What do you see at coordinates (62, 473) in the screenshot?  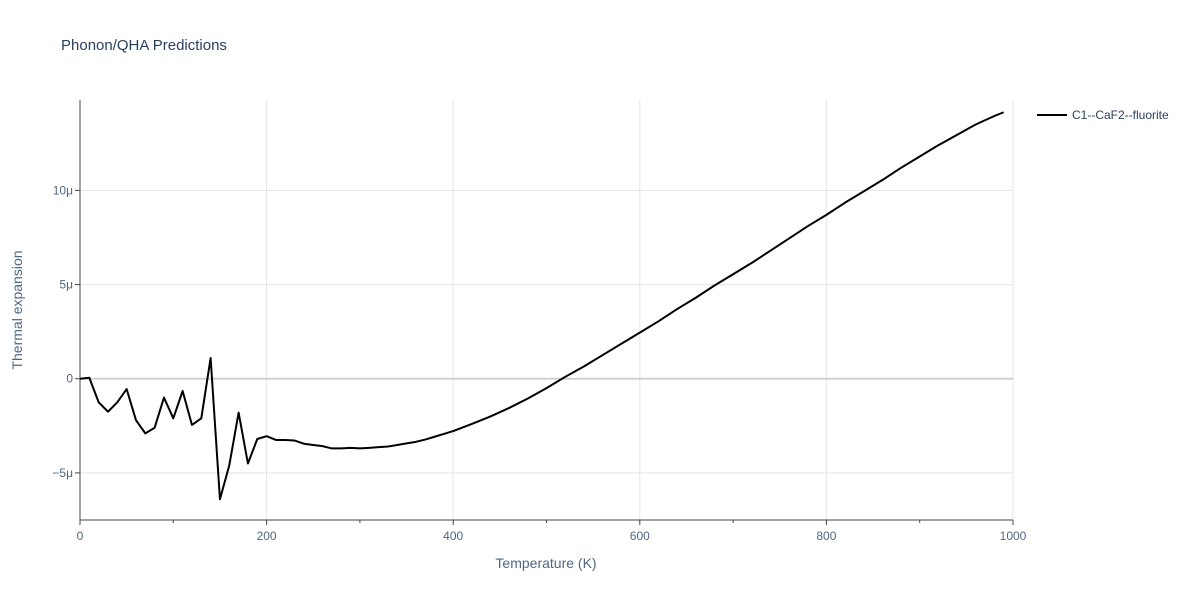 I see `y-tick-label: −5μ` at bounding box center [62, 473].